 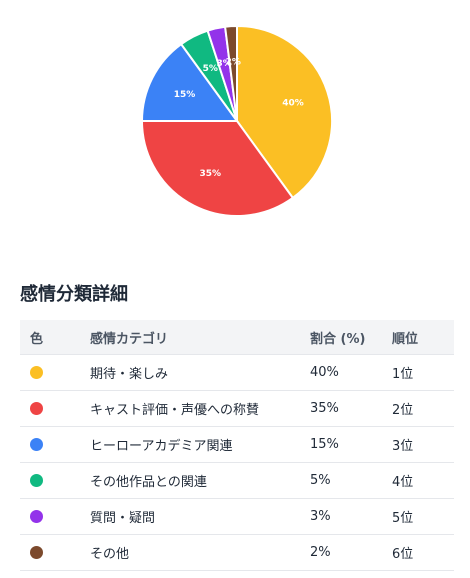 I want to click on table-row: キャスト評価・声優への称賛 35% 2位, so click(x=237, y=408).